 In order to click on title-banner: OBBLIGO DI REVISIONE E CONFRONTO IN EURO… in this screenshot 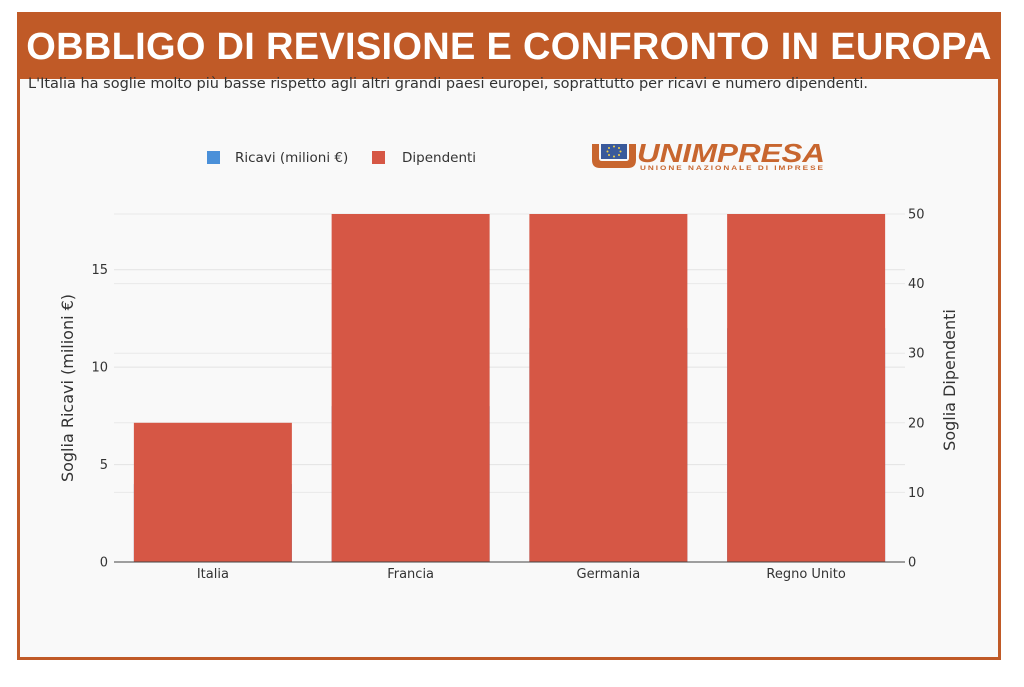, I will do `click(509, 47)`.